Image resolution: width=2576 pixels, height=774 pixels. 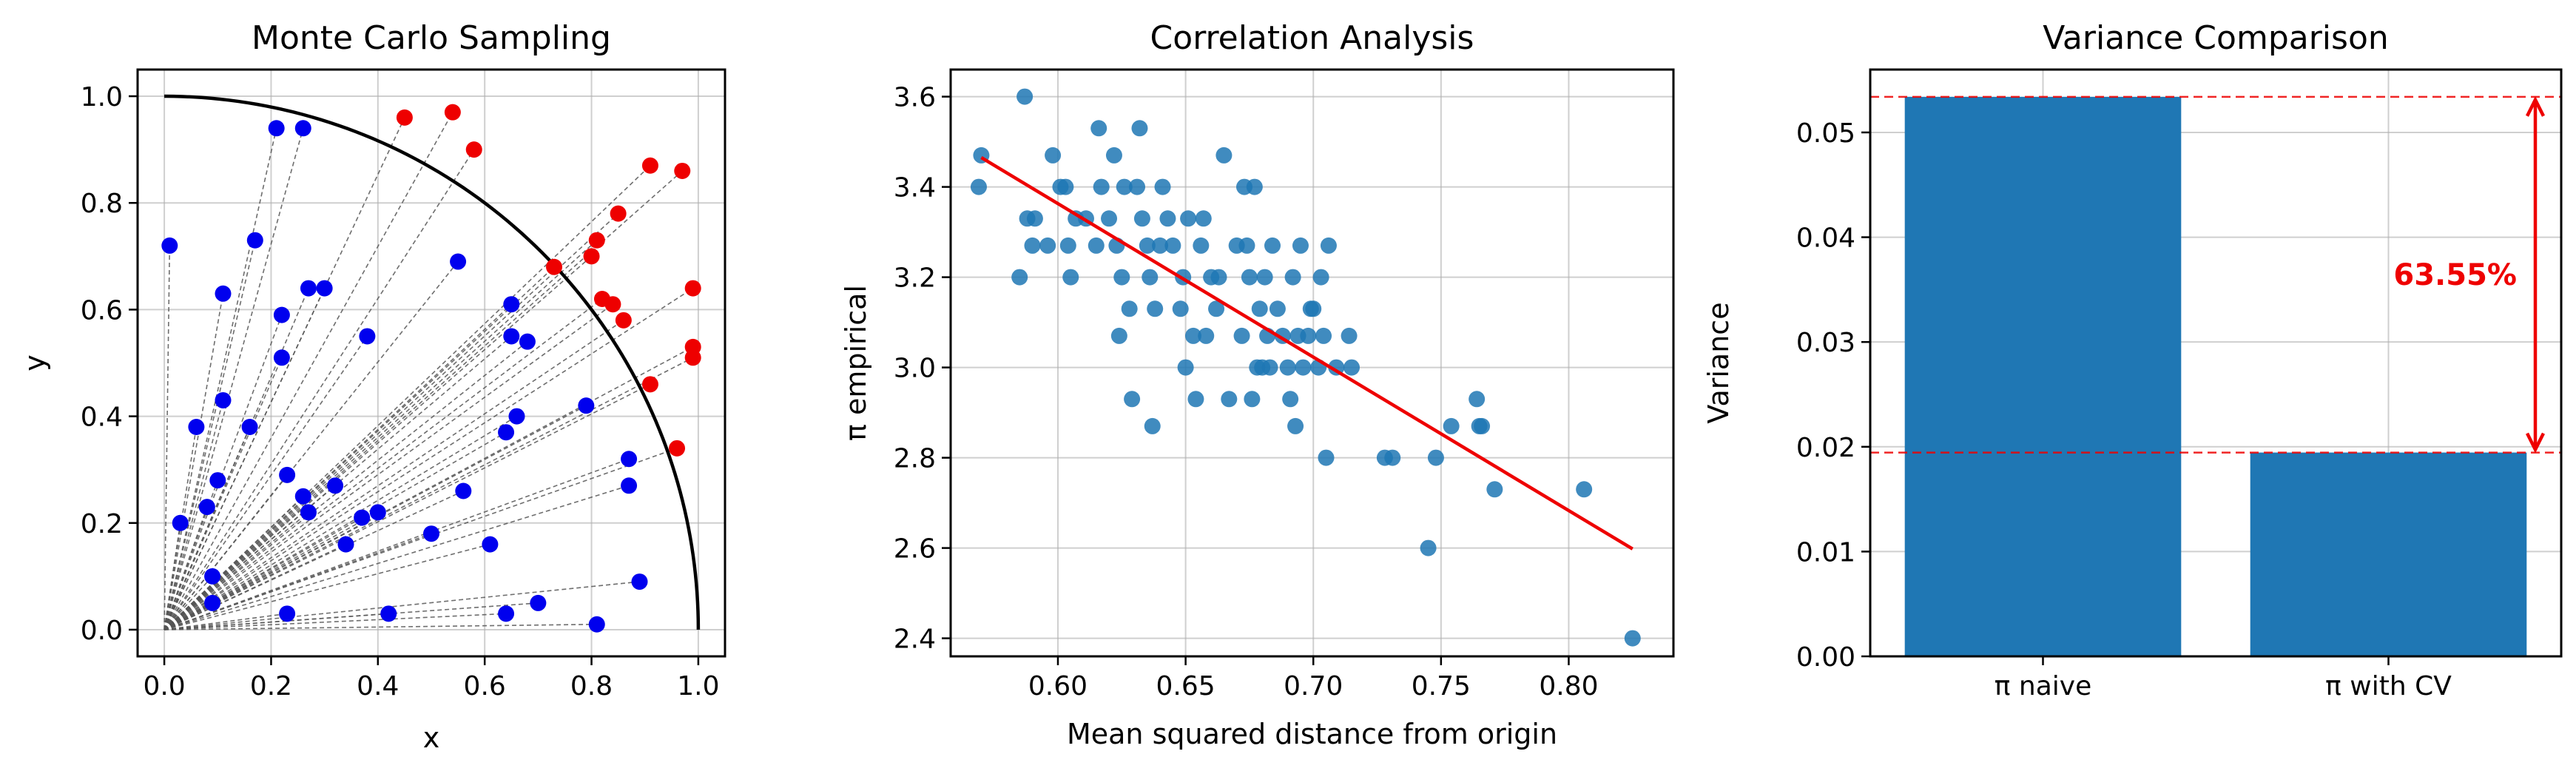 I want to click on y-tick-label: 0.00, so click(x=1825, y=657).